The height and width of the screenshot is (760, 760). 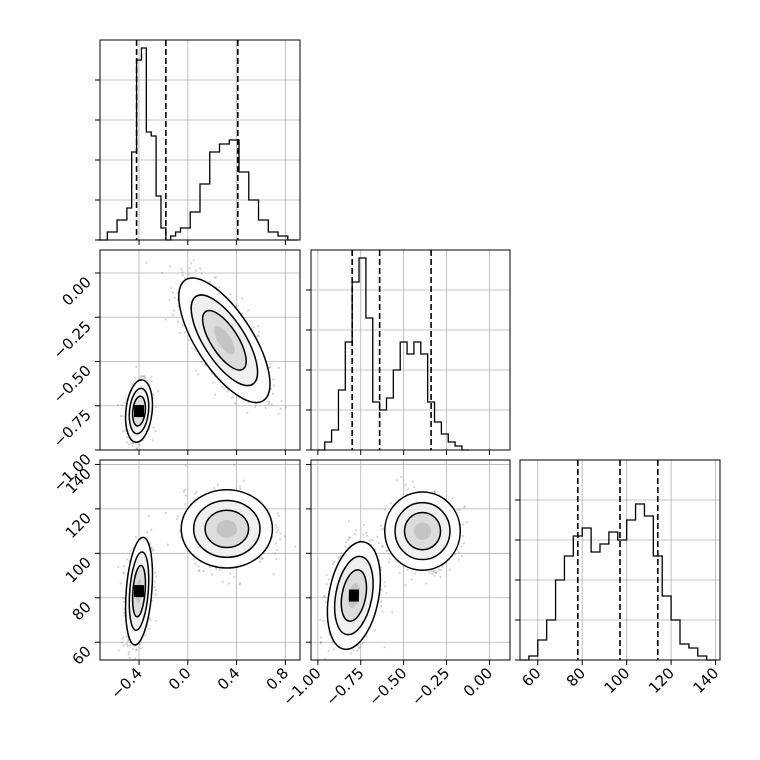 I want to click on scatter-panel-var1-var2, so click(x=408, y=562).